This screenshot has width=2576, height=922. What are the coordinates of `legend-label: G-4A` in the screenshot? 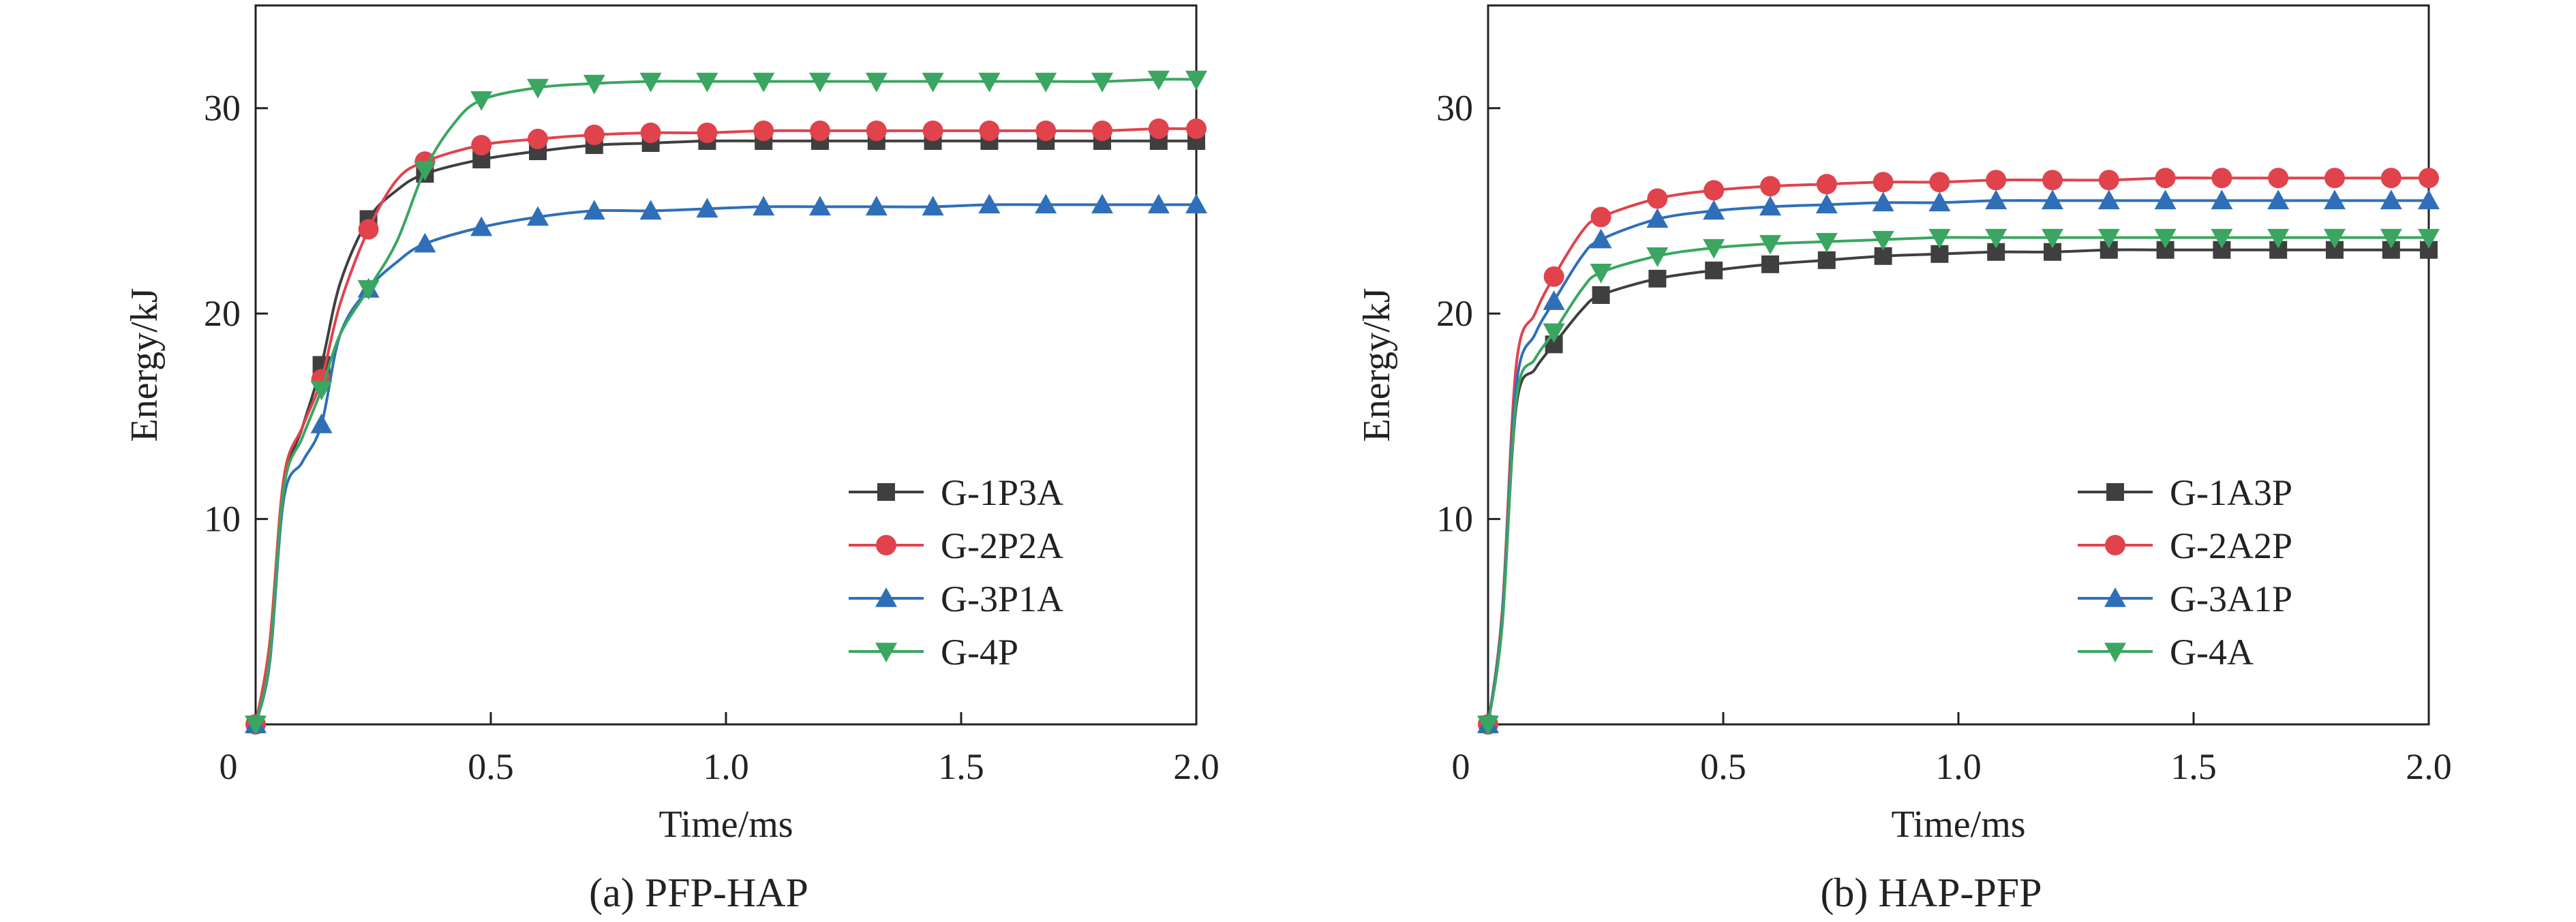 It's located at (2212, 652).